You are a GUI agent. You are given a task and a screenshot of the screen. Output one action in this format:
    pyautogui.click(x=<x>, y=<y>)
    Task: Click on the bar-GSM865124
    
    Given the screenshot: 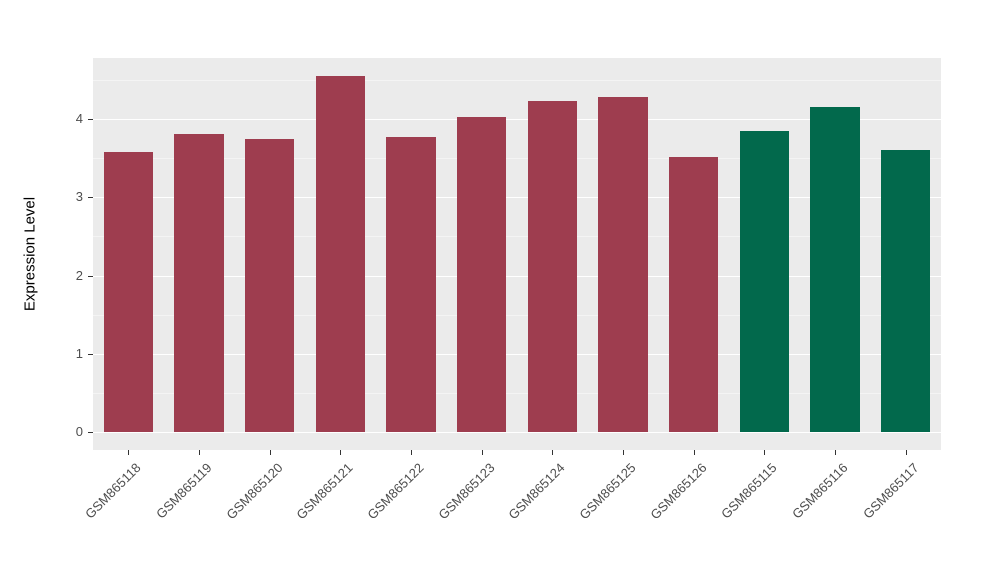 What is the action you would take?
    pyautogui.click(x=552, y=266)
    